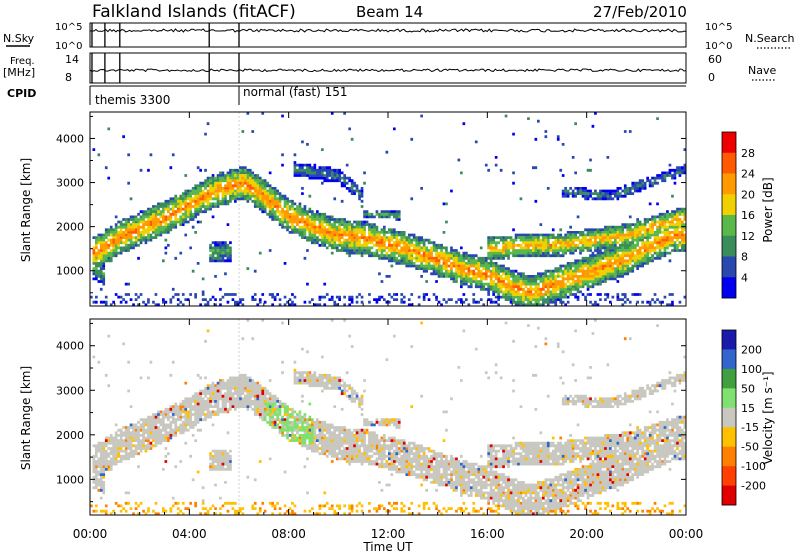 This screenshot has width=800, height=554. I want to click on nsky-tick-high: 10^5, so click(68, 27).